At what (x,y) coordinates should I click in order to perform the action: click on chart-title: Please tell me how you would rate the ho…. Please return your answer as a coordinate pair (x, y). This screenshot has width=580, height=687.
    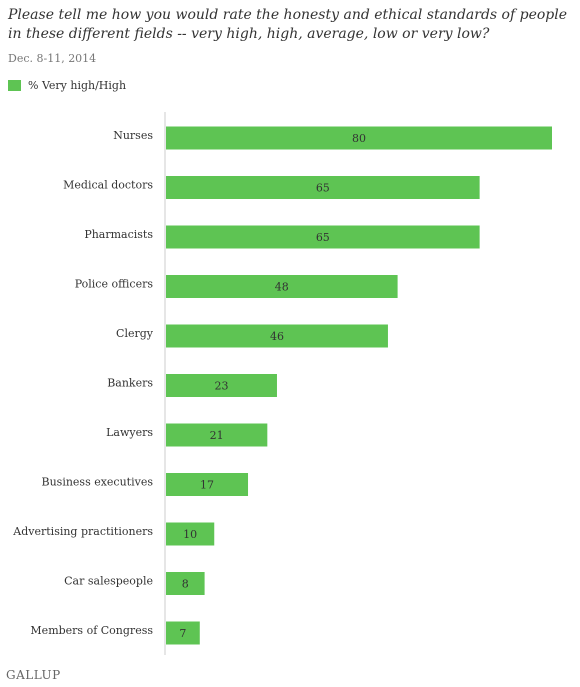
    Looking at the image, I should click on (288, 24).